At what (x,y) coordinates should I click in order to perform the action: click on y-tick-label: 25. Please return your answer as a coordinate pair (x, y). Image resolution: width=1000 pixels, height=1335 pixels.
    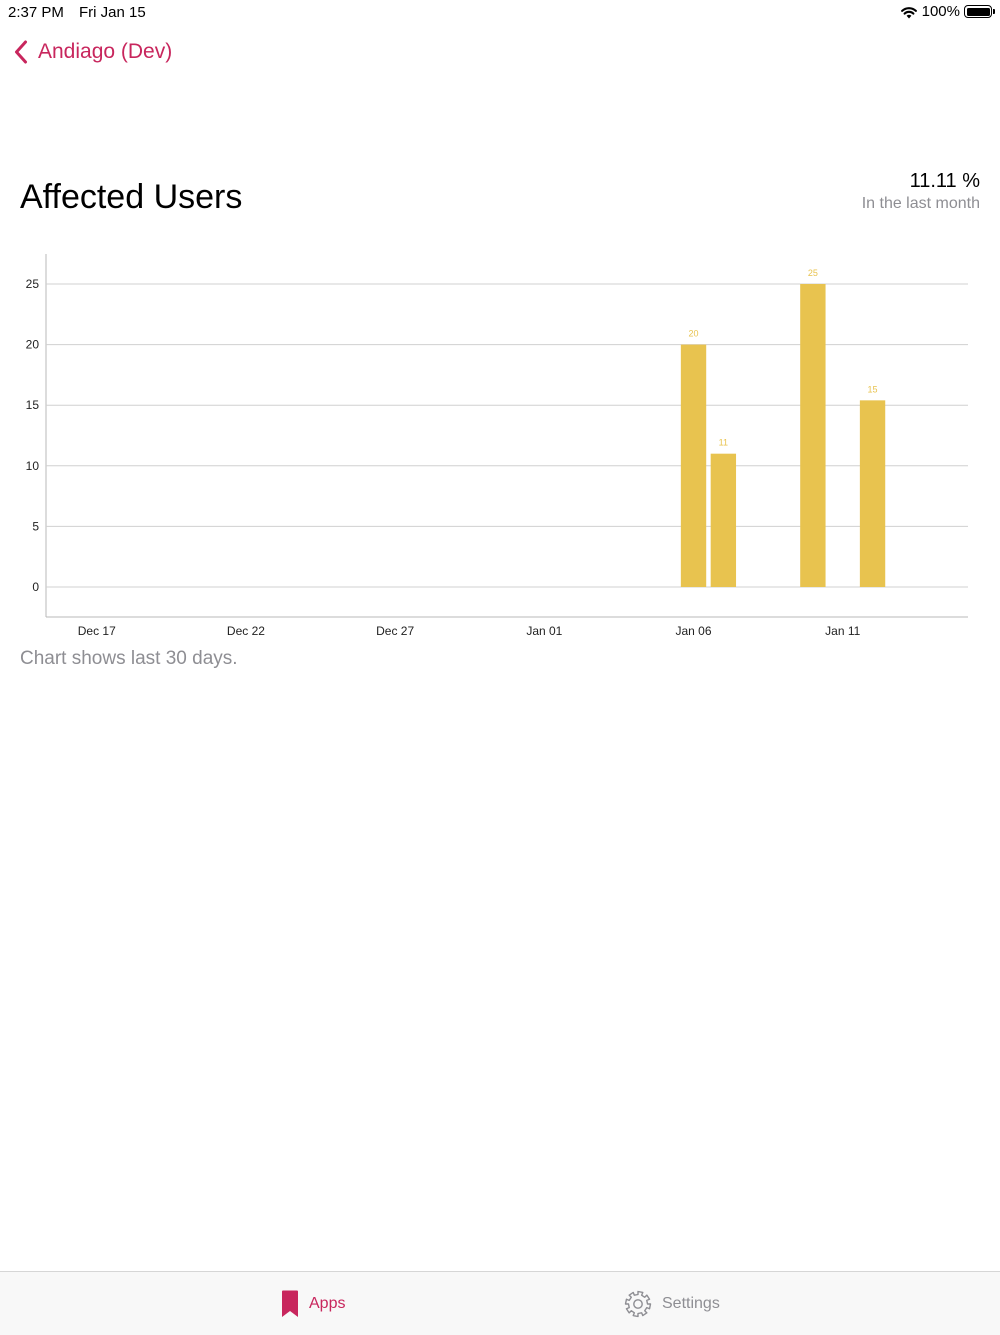
    Looking at the image, I should click on (33, 284).